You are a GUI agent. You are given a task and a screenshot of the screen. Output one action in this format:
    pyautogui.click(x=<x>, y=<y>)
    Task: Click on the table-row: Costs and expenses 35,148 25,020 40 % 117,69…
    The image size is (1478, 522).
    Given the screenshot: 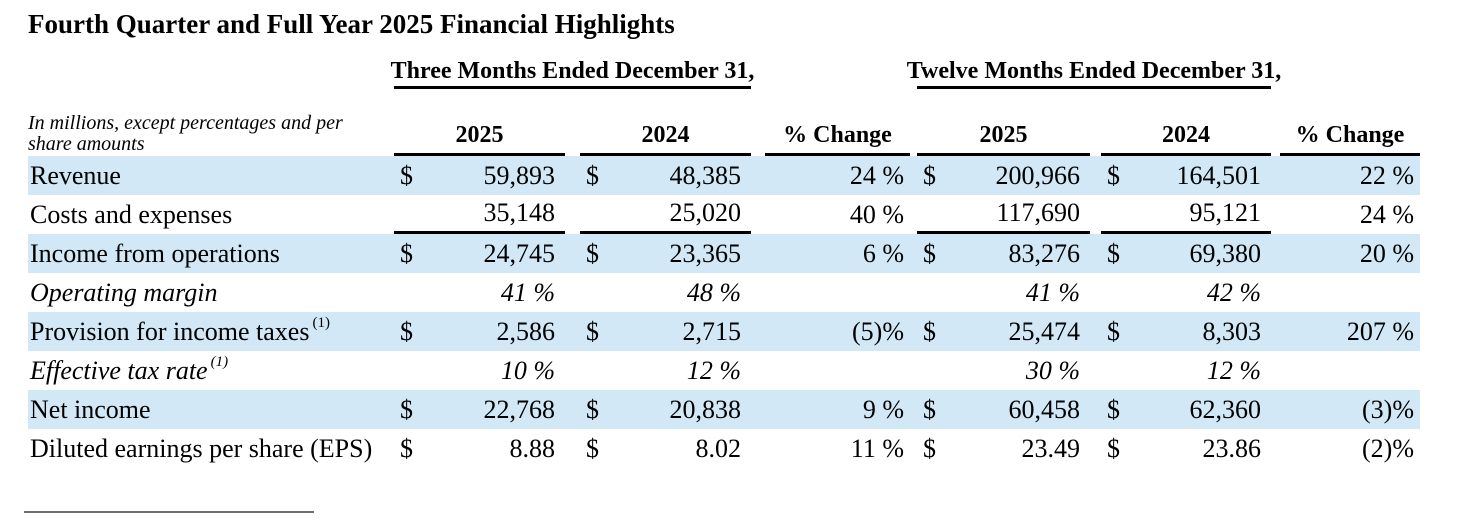 What is the action you would take?
    pyautogui.click(x=724, y=214)
    